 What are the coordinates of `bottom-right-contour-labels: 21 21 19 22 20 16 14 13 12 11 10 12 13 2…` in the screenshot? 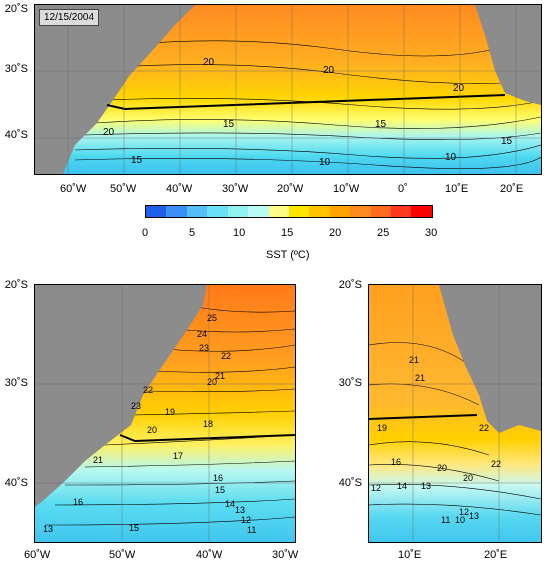 It's located at (436, 440).